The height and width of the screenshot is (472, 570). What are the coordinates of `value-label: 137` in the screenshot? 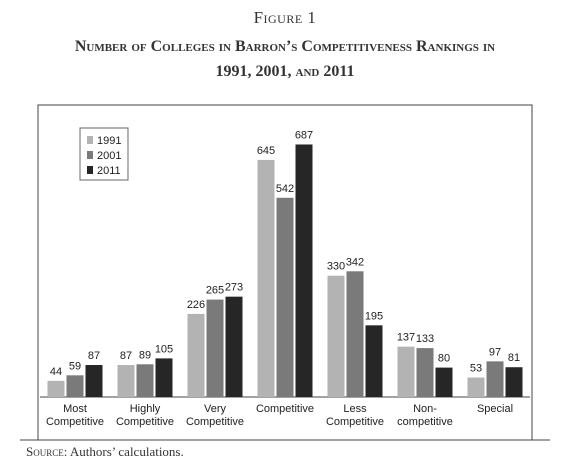 It's located at (406, 338).